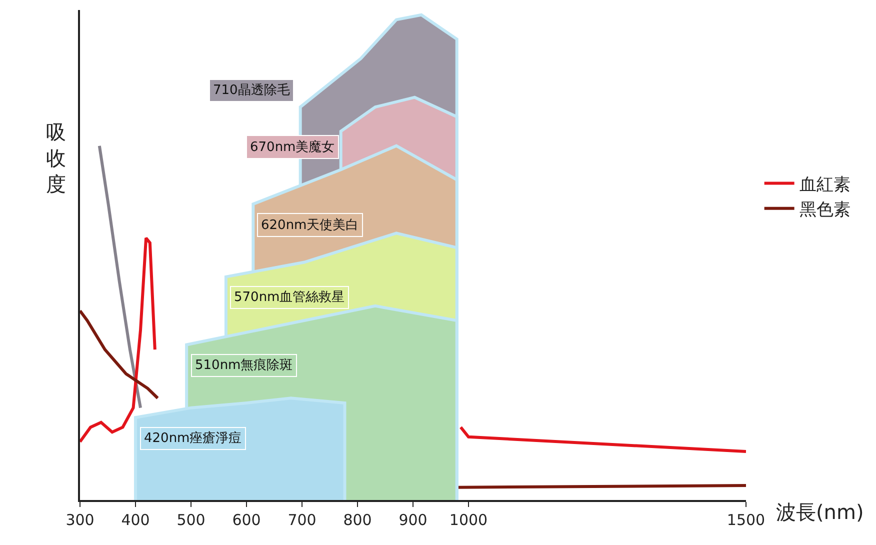  What do you see at coordinates (468, 520) in the screenshot?
I see `x-tick-label: 1000` at bounding box center [468, 520].